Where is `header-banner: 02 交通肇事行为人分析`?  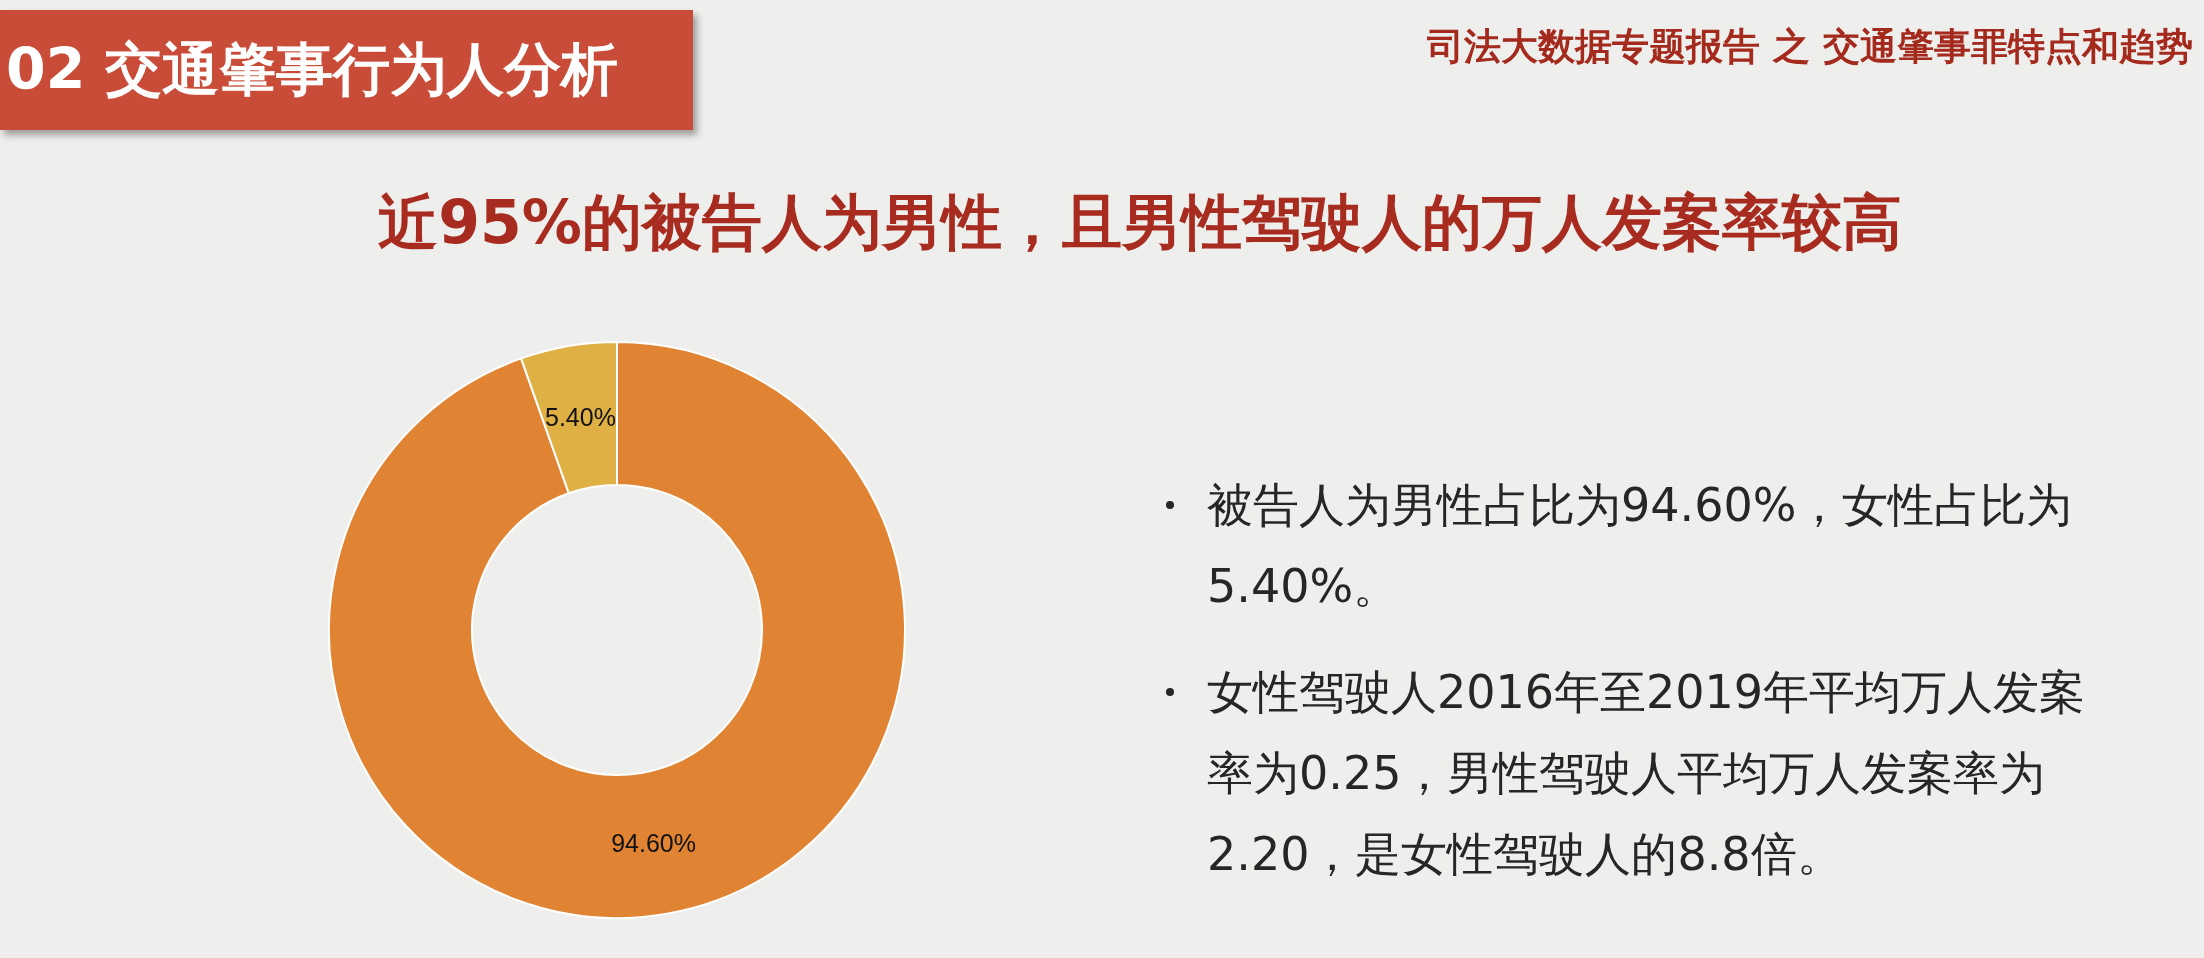
header-banner: 02 交通肇事行为人分析 is located at coordinates (346, 70).